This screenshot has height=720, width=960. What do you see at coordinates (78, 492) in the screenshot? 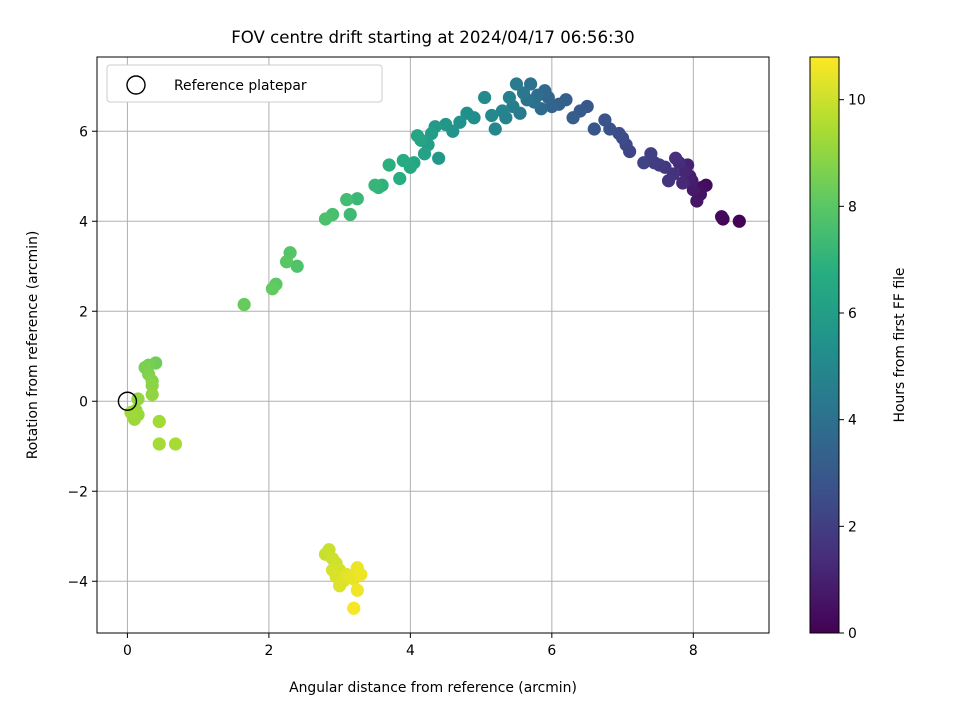
I see `y-tick-label: −2` at bounding box center [78, 492].